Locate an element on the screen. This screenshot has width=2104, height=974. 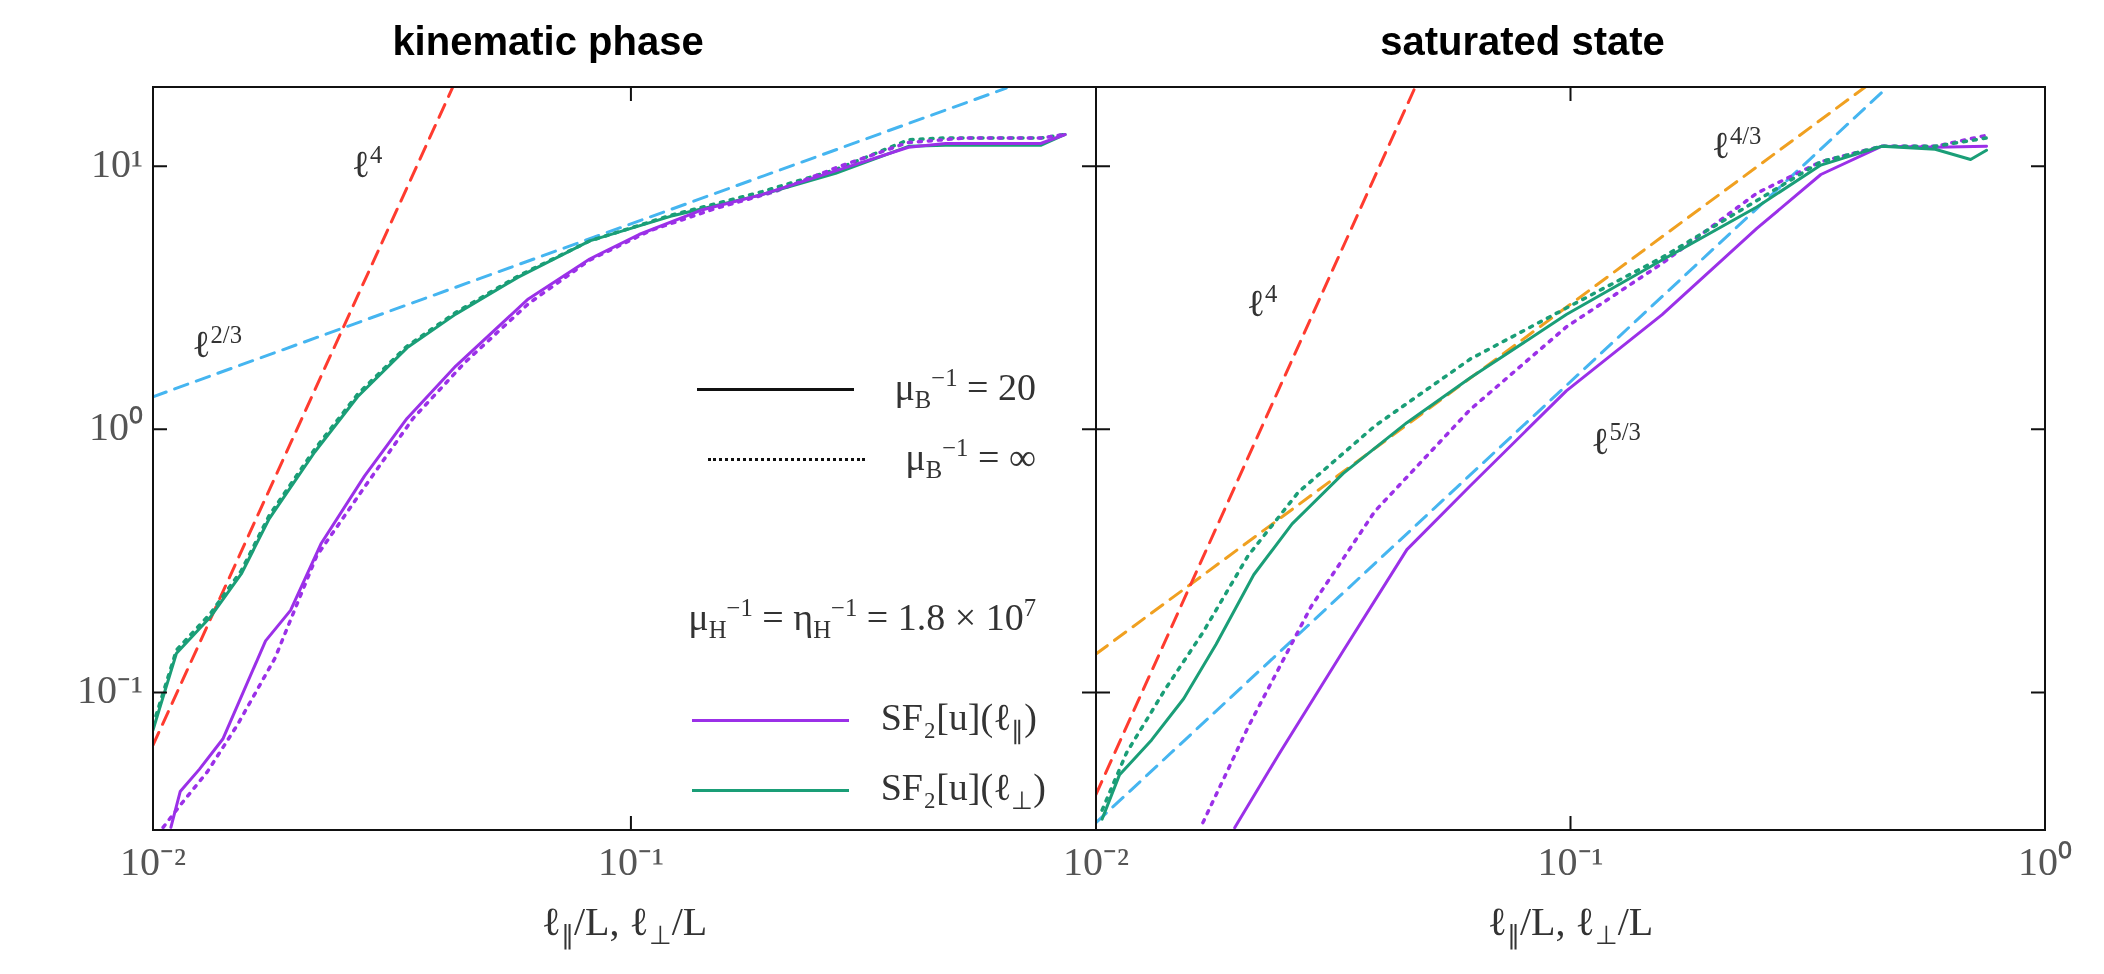
annotation: μ$_{B}$$^{−1}$ = 20 is located at coordinates (965, 388).